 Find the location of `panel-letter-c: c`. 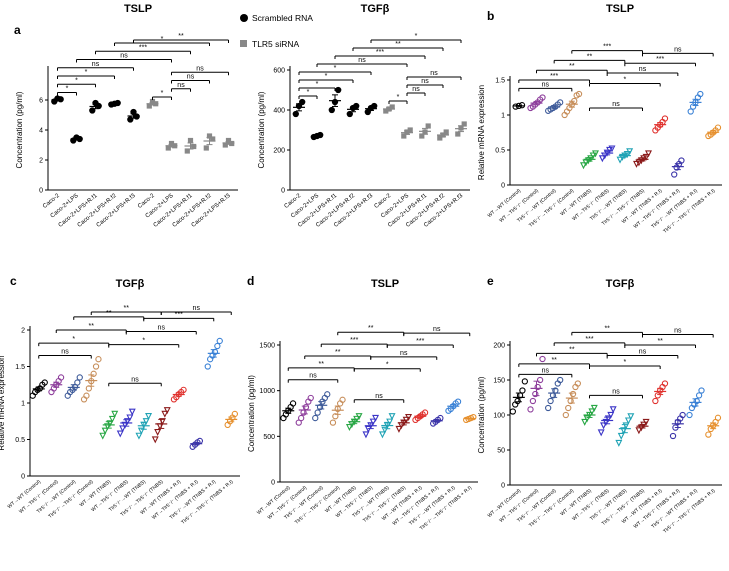

panel-letter-c: c is located at coordinates (13, 281).